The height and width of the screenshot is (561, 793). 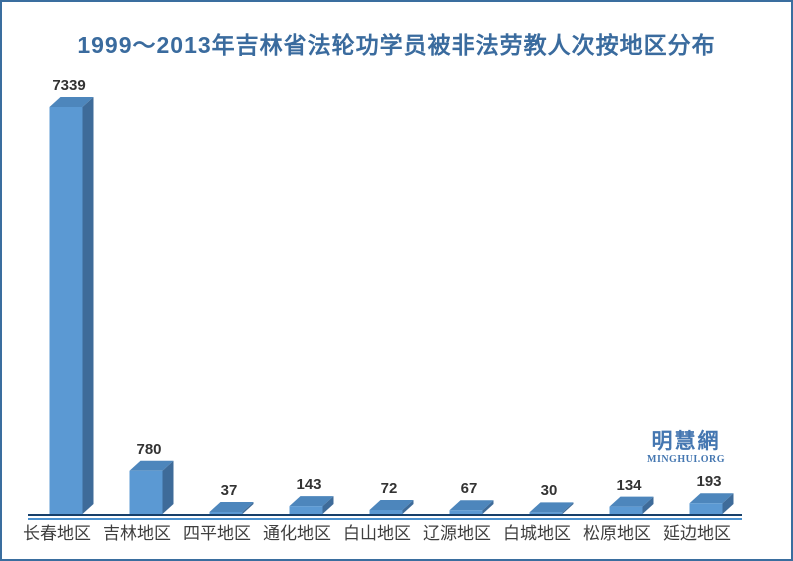 I want to click on bar-四平地区, so click(x=231, y=507).